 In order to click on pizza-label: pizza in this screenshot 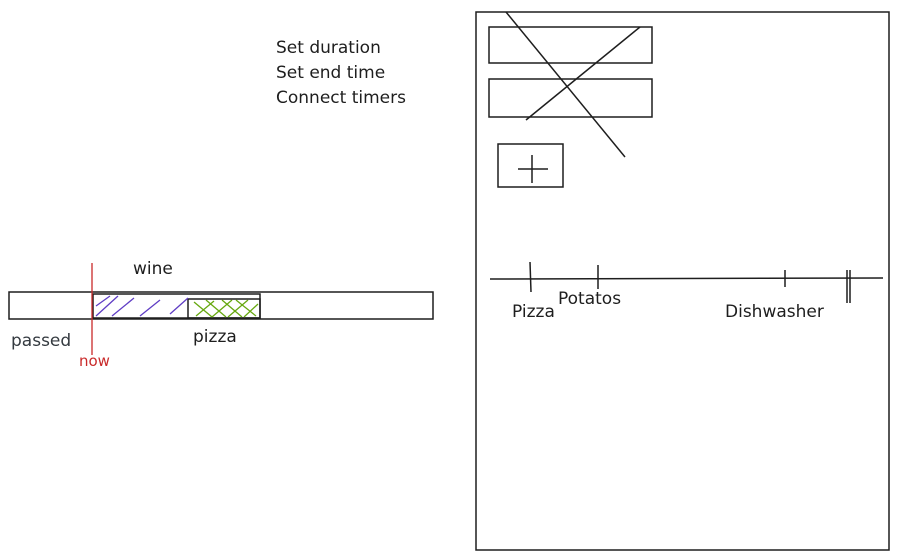, I will do `click(215, 337)`.